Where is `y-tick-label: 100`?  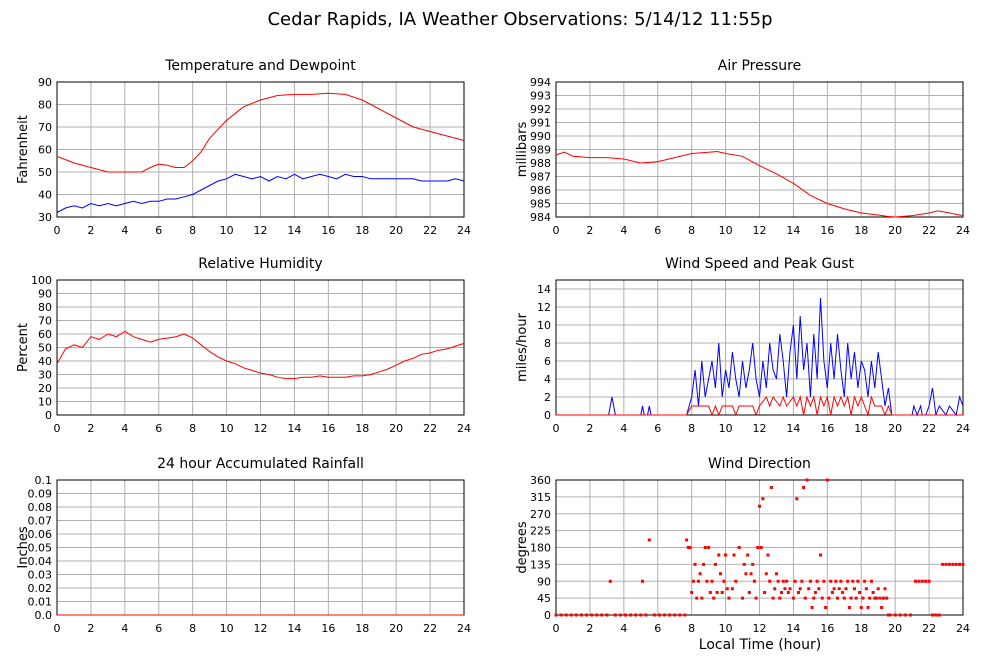 y-tick-label: 100 is located at coordinates (41, 280).